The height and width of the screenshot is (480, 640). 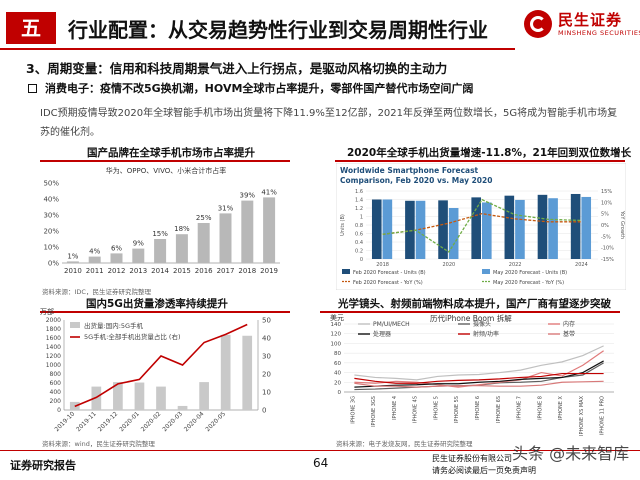 I want to click on square-bullet-icon, so click(x=32, y=88).